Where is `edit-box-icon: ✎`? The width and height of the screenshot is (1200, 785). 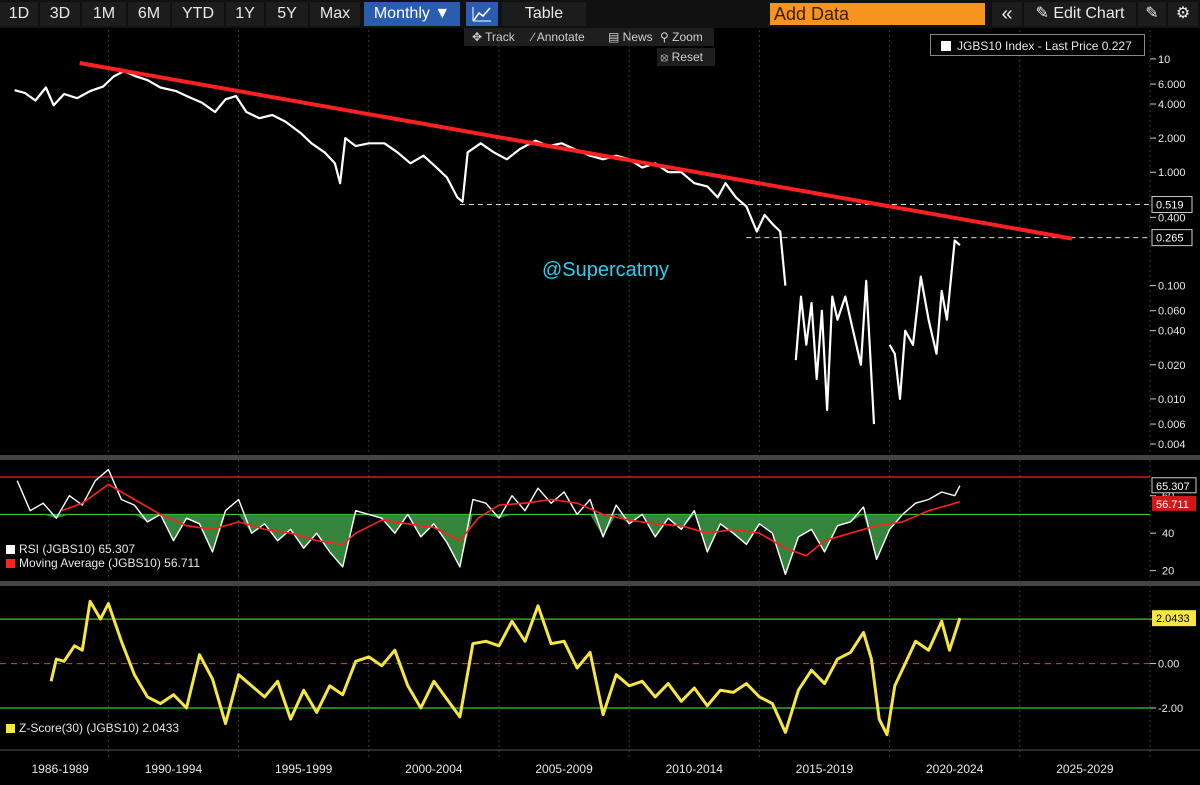 edit-box-icon: ✎ is located at coordinates (1152, 14).